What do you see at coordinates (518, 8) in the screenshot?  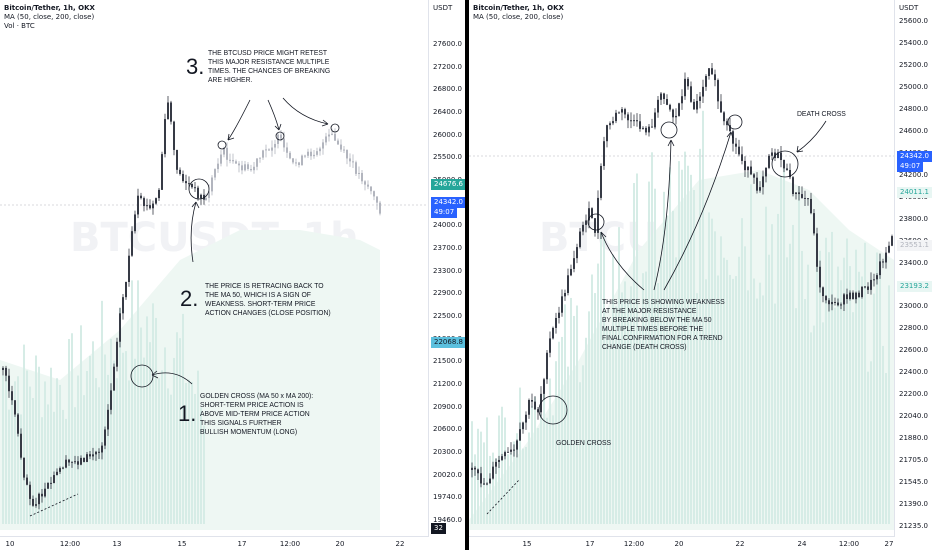 I see `right-symbol-title: Bitcoin/Tether, 1h, OKX` at bounding box center [518, 8].